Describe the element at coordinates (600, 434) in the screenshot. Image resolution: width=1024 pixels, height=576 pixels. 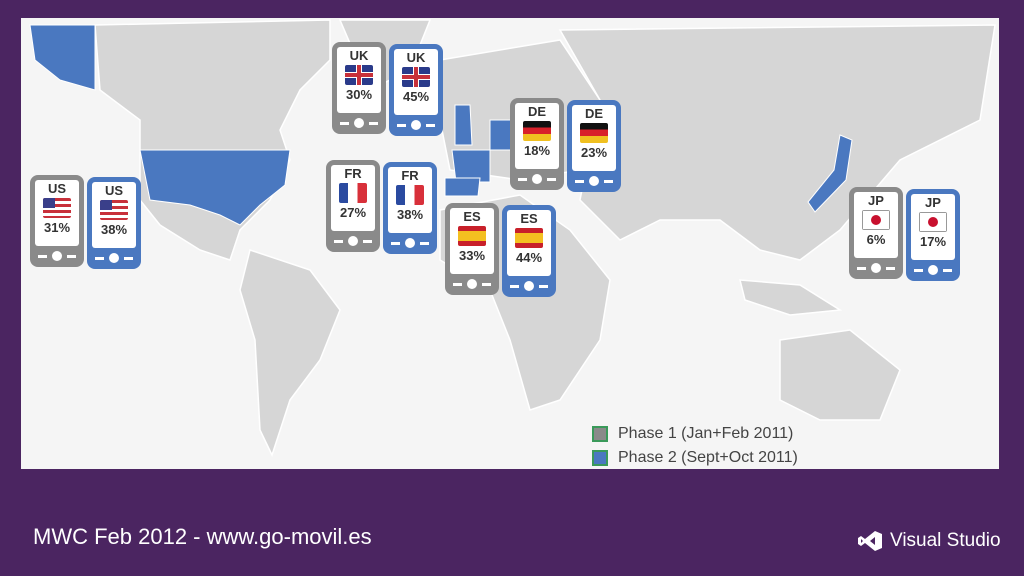
I see `phase1-swatch` at that location.